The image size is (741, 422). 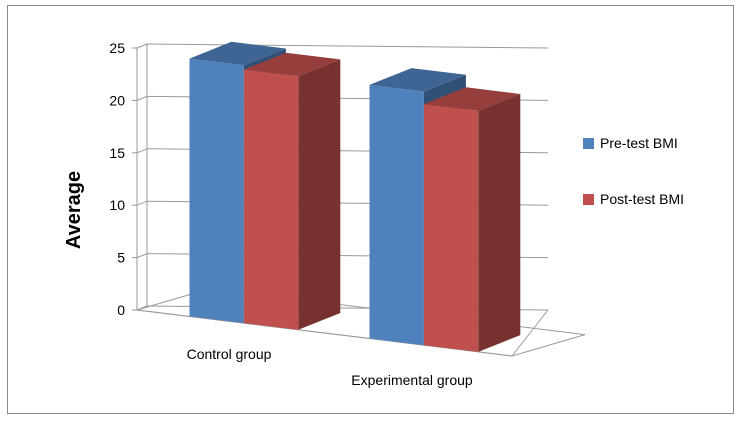 What do you see at coordinates (121, 258) in the screenshot?
I see `y-tick-label: 5` at bounding box center [121, 258].